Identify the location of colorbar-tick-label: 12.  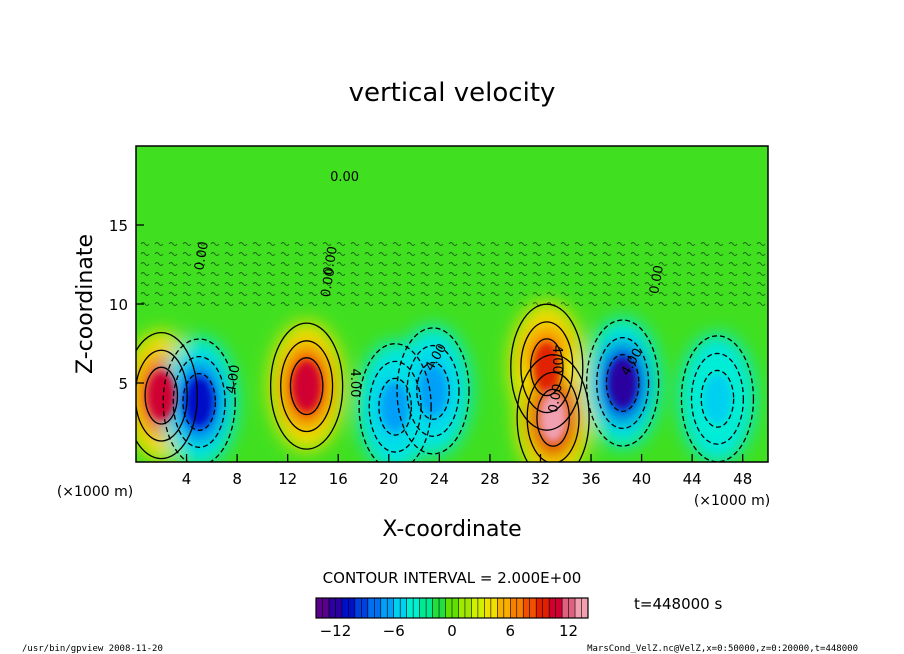
(568, 631).